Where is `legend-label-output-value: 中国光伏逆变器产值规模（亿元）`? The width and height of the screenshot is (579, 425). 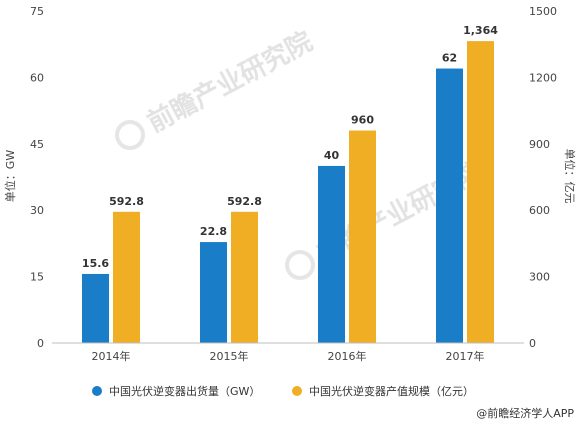 legend-label-output-value: 中国光伏逆变器产值规模（亿元） is located at coordinates (391, 391).